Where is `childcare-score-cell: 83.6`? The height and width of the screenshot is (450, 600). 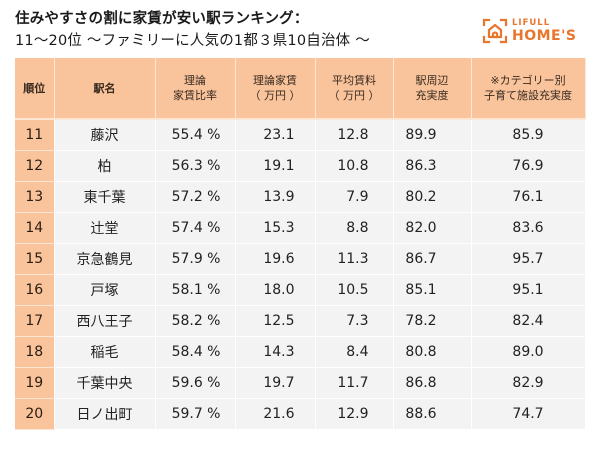 childcare-score-cell: 83.6 is located at coordinates (528, 228).